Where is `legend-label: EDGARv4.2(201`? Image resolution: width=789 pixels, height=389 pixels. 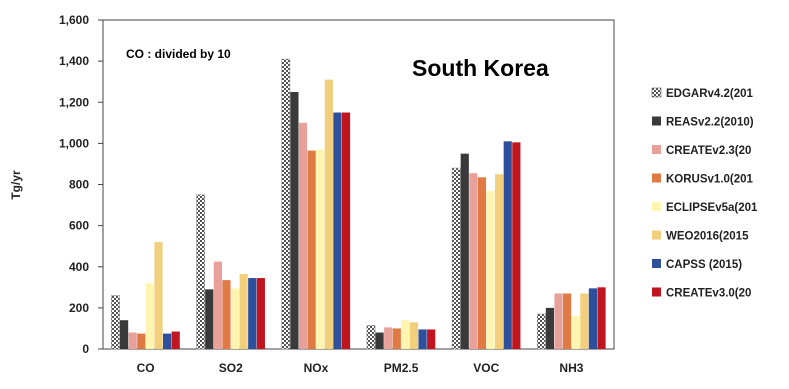
legend-label: EDGARv4.2(201 is located at coordinates (710, 94).